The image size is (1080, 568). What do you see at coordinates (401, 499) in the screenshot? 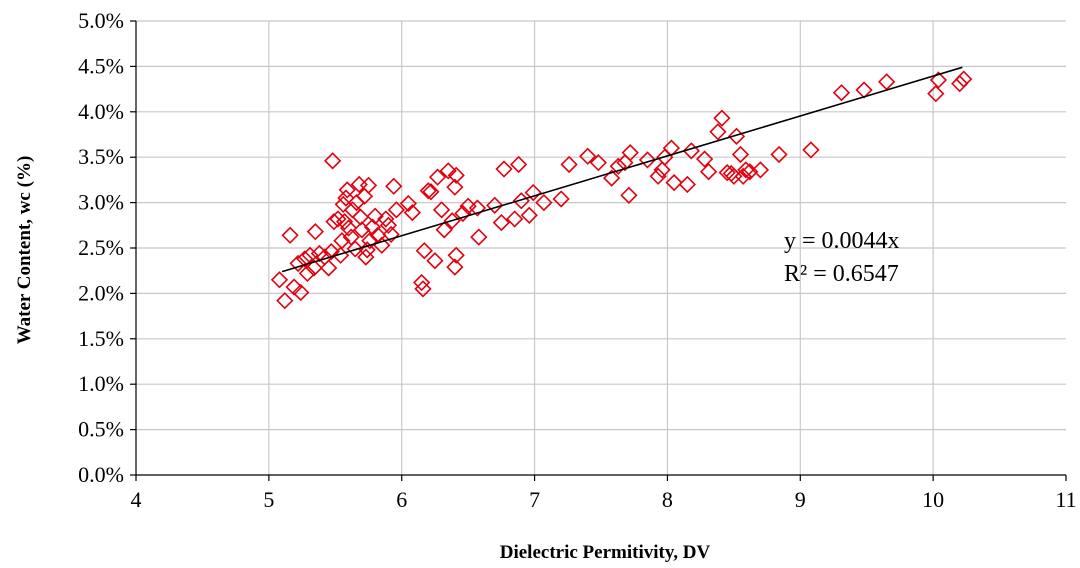
I see `x-tick-label: 6` at bounding box center [401, 499].